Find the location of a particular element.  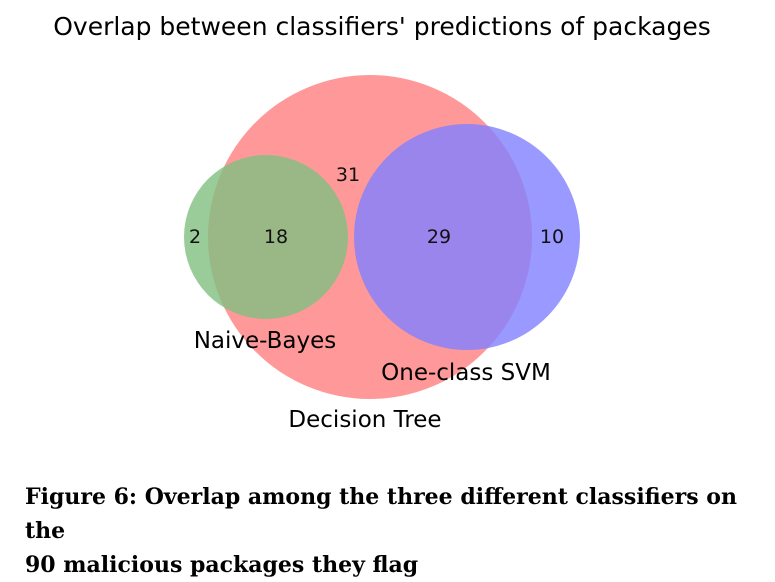

count-naive-bayes-decision-tree: 18 is located at coordinates (276, 237).